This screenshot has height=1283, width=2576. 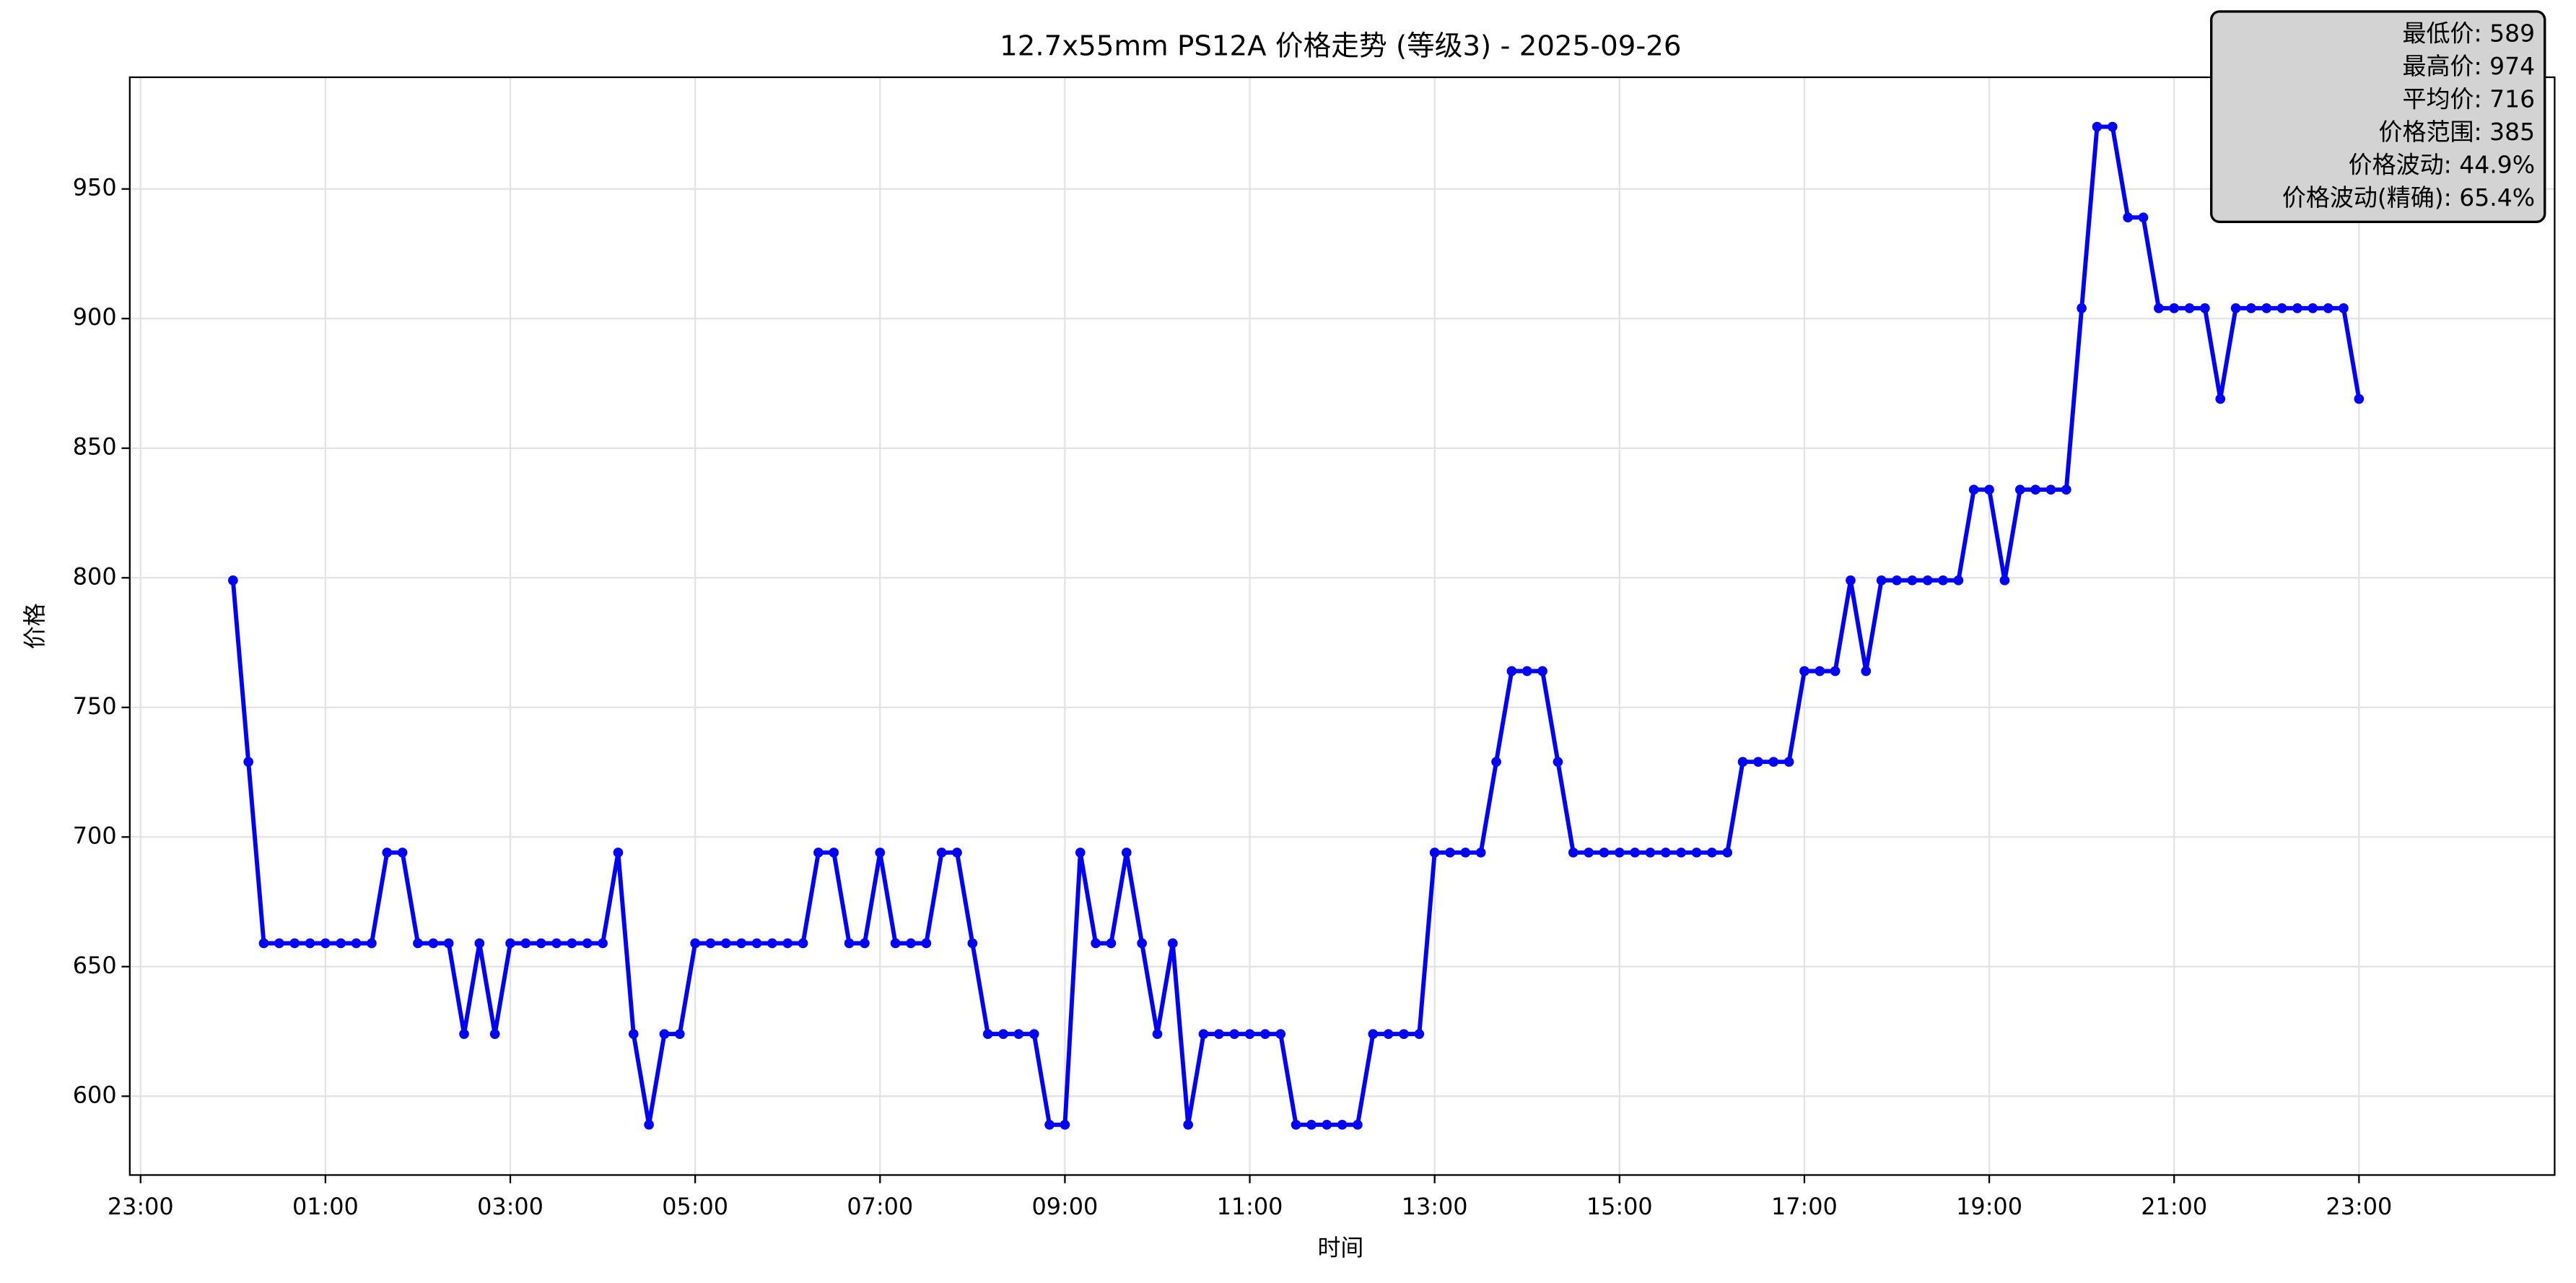 I want to click on x-tick-label: 21:00, so click(x=2174, y=1206).